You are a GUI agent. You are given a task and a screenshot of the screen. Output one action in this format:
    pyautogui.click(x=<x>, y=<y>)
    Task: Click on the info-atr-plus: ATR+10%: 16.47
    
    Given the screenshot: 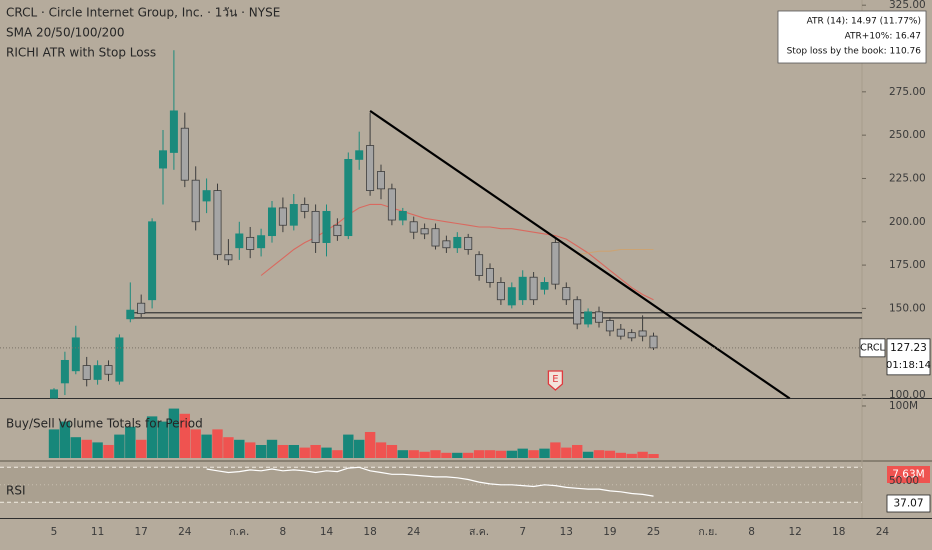 What is the action you would take?
    pyautogui.click(x=883, y=37)
    